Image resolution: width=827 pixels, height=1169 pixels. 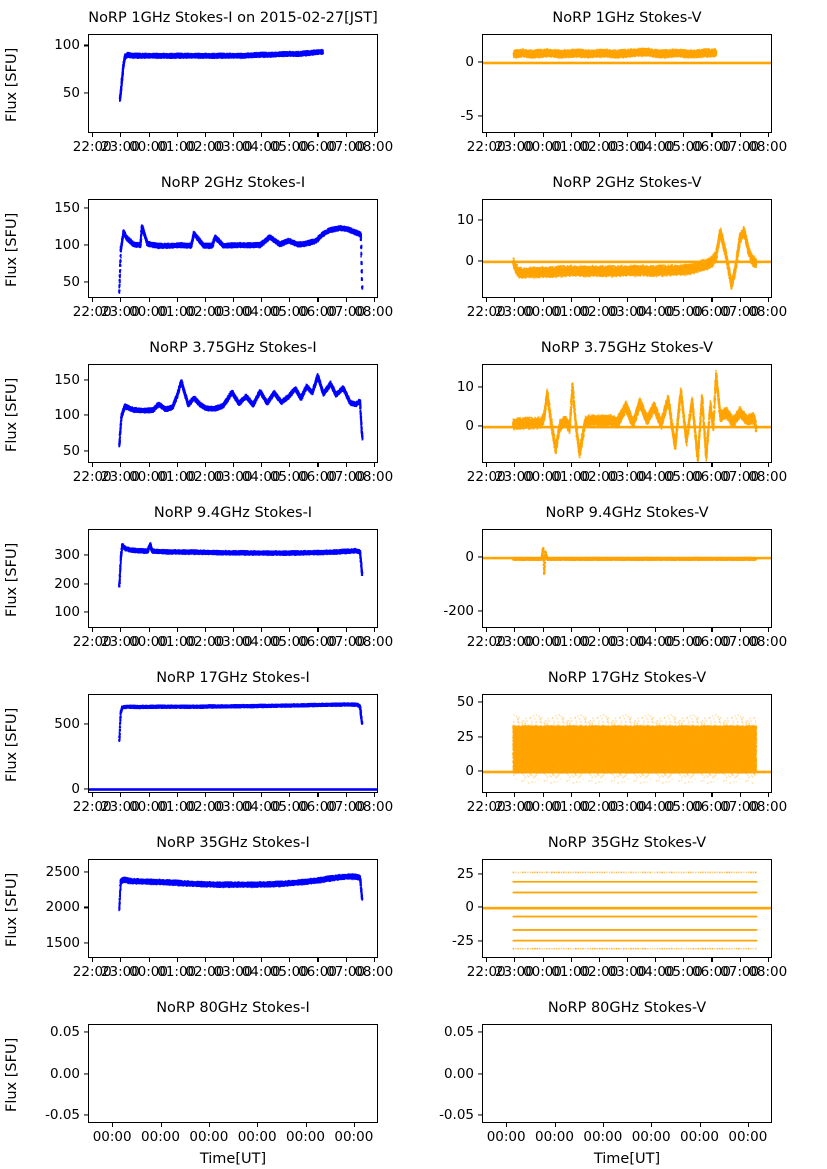 What do you see at coordinates (627, 1159) in the screenshot?
I see `x-axis-label: Time[UT]` at bounding box center [627, 1159].